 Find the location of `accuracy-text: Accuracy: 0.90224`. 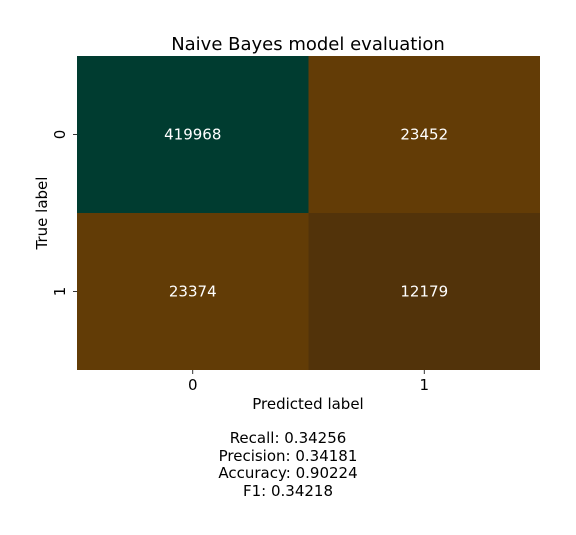

accuracy-text: Accuracy: 0.90224 is located at coordinates (288, 473).